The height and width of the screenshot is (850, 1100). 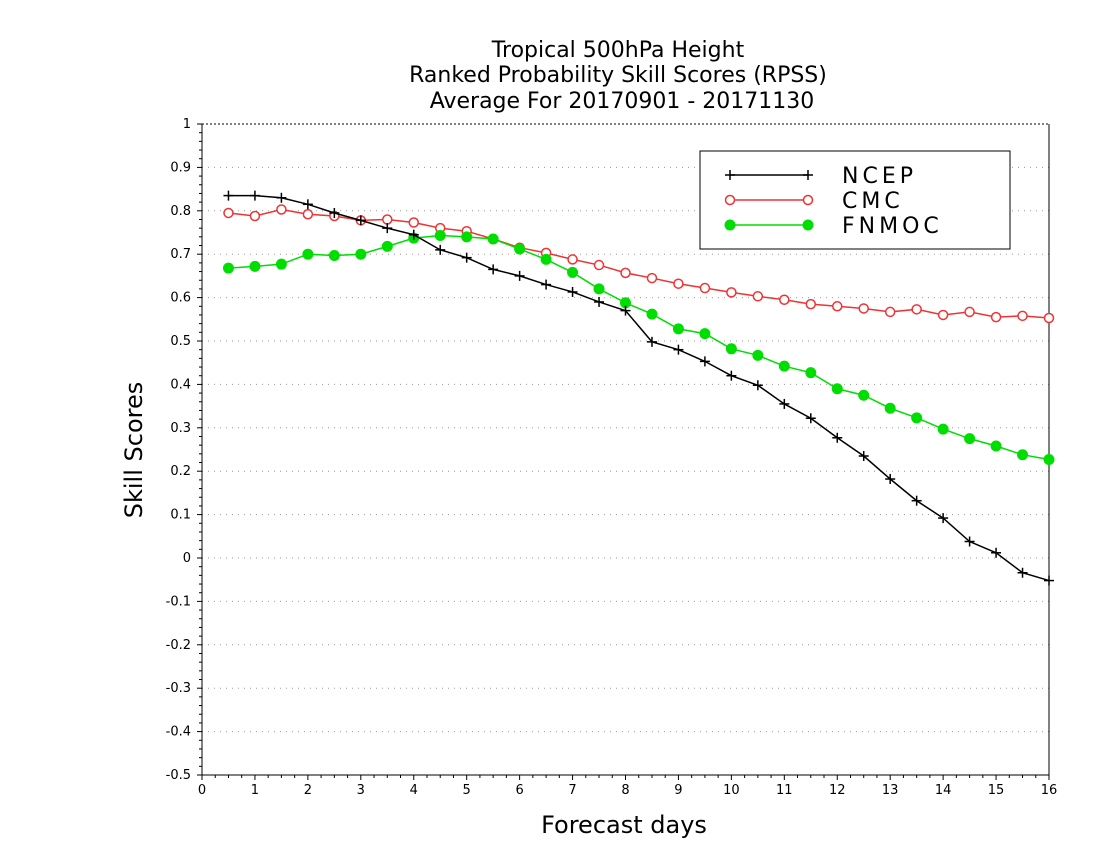 I want to click on y-tick-label: 0.4, so click(x=180, y=384).